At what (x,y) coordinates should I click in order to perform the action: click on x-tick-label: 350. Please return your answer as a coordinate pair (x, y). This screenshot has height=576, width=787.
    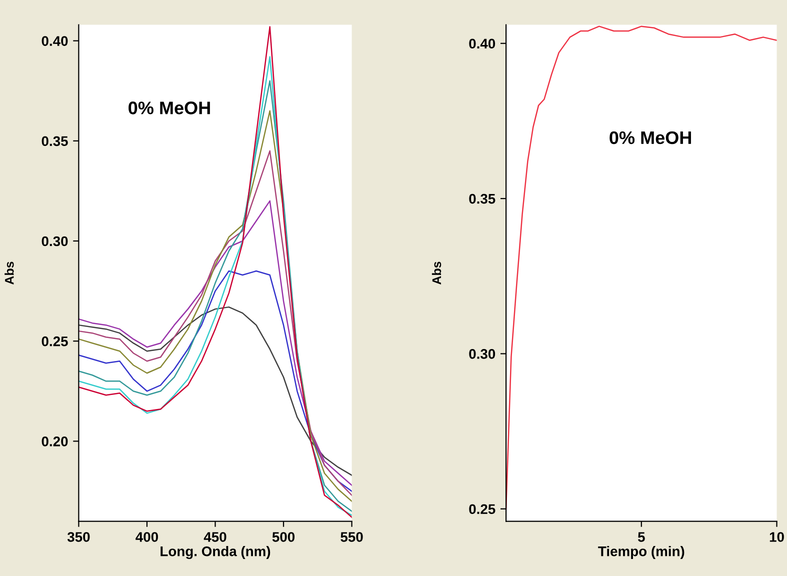
    Looking at the image, I should click on (78, 537).